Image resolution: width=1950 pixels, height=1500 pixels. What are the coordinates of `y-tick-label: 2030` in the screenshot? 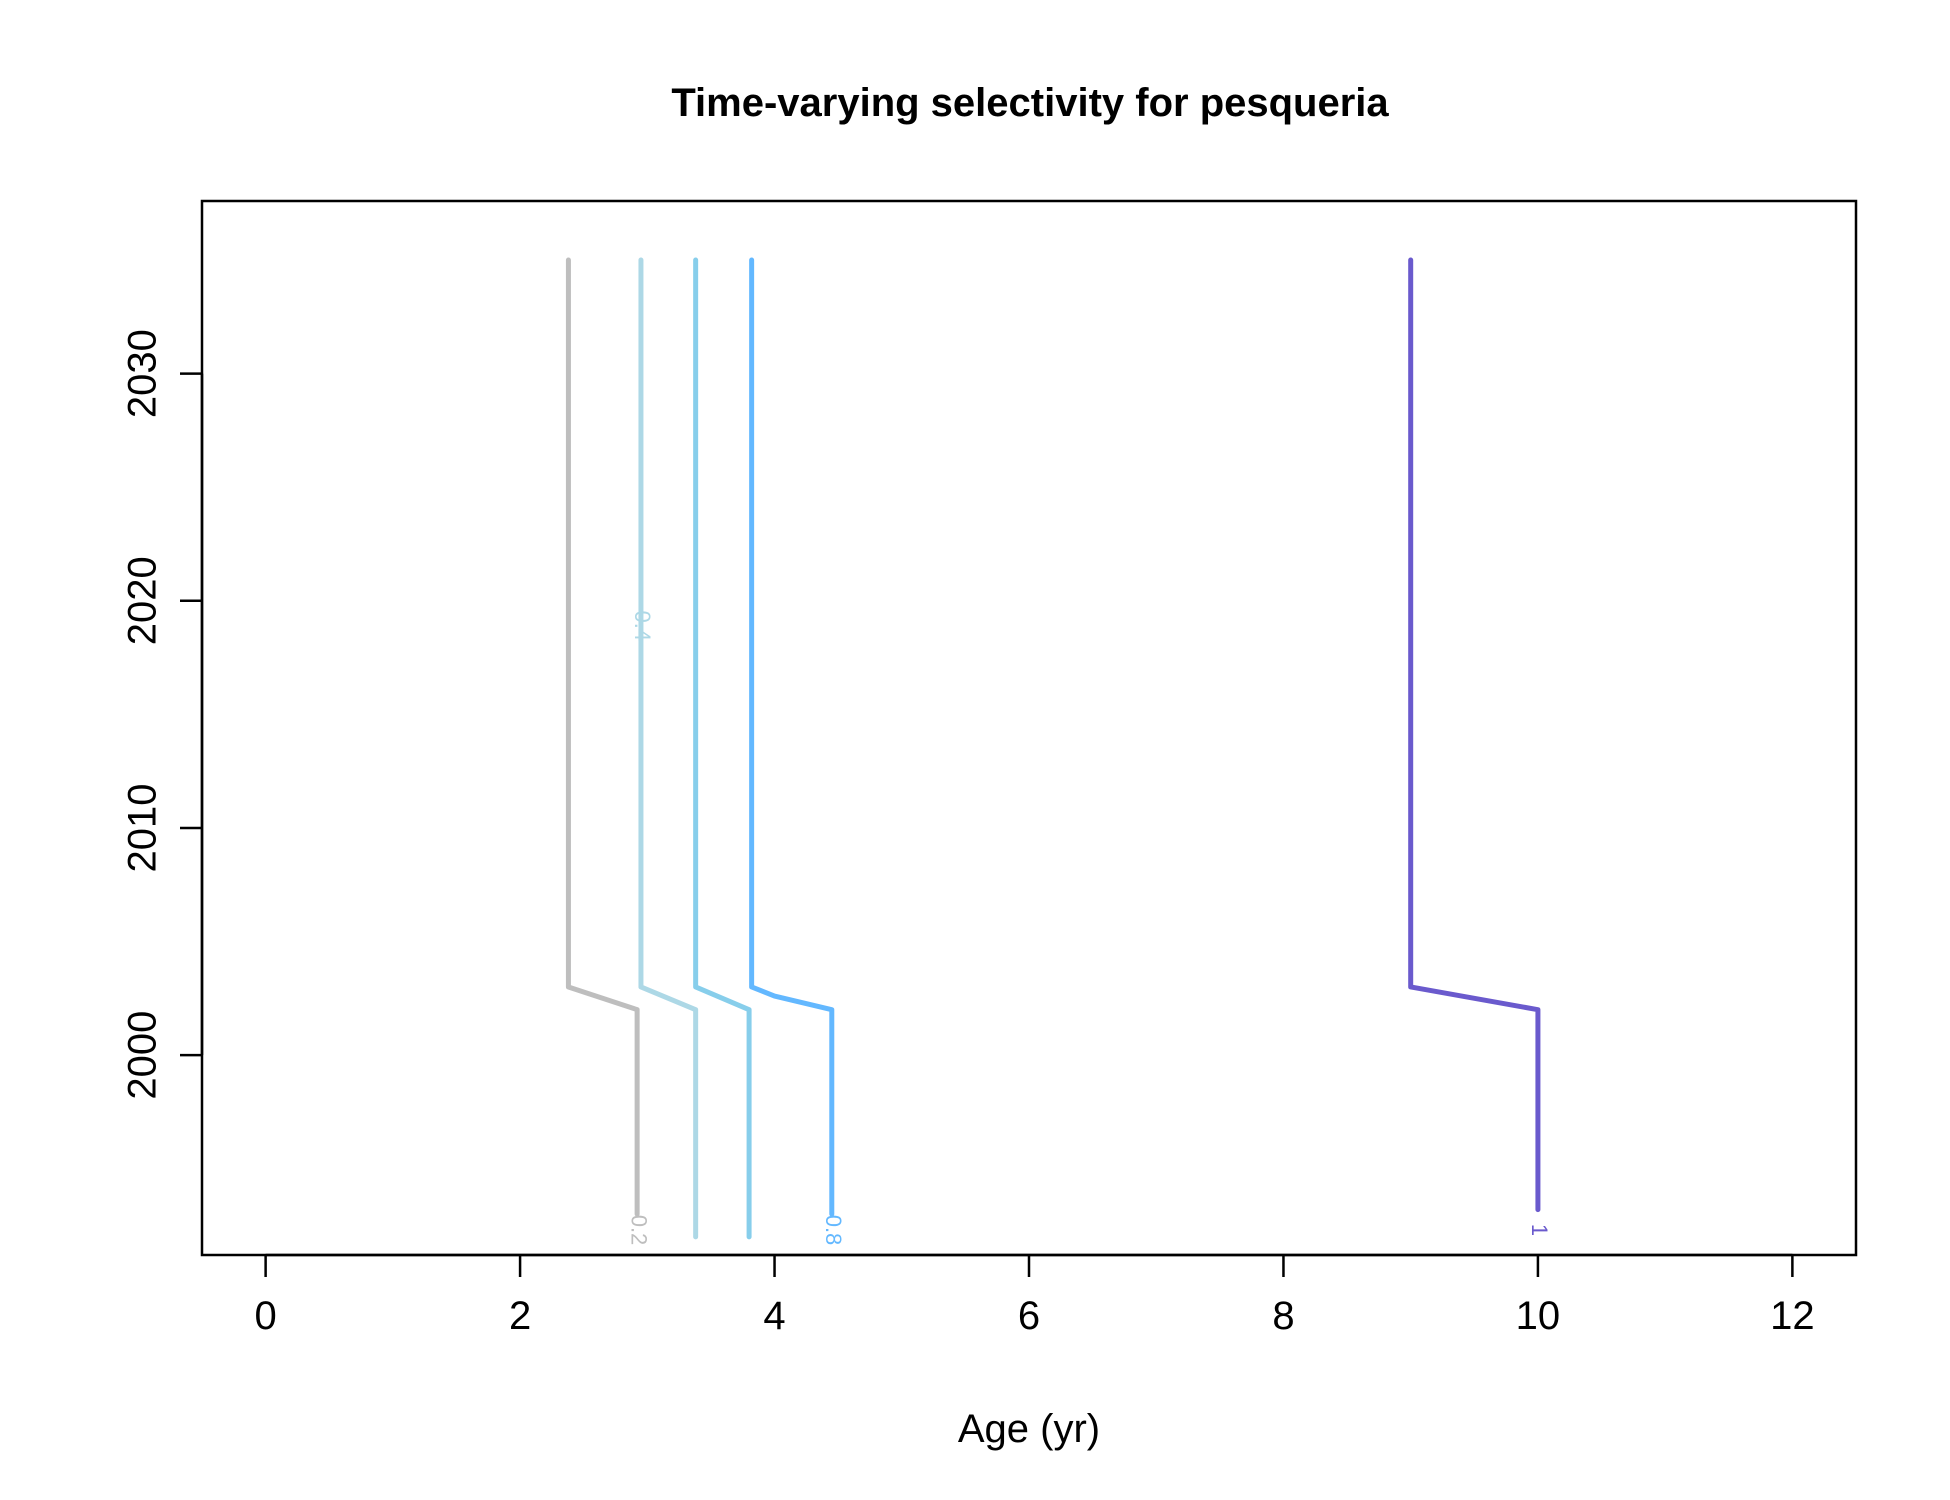 It's located at (143, 373).